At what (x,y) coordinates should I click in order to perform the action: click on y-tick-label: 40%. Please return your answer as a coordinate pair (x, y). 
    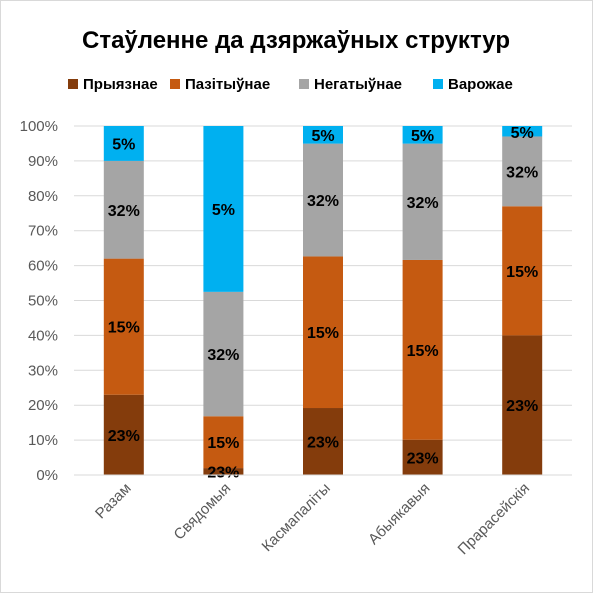
    Looking at the image, I should click on (43, 335).